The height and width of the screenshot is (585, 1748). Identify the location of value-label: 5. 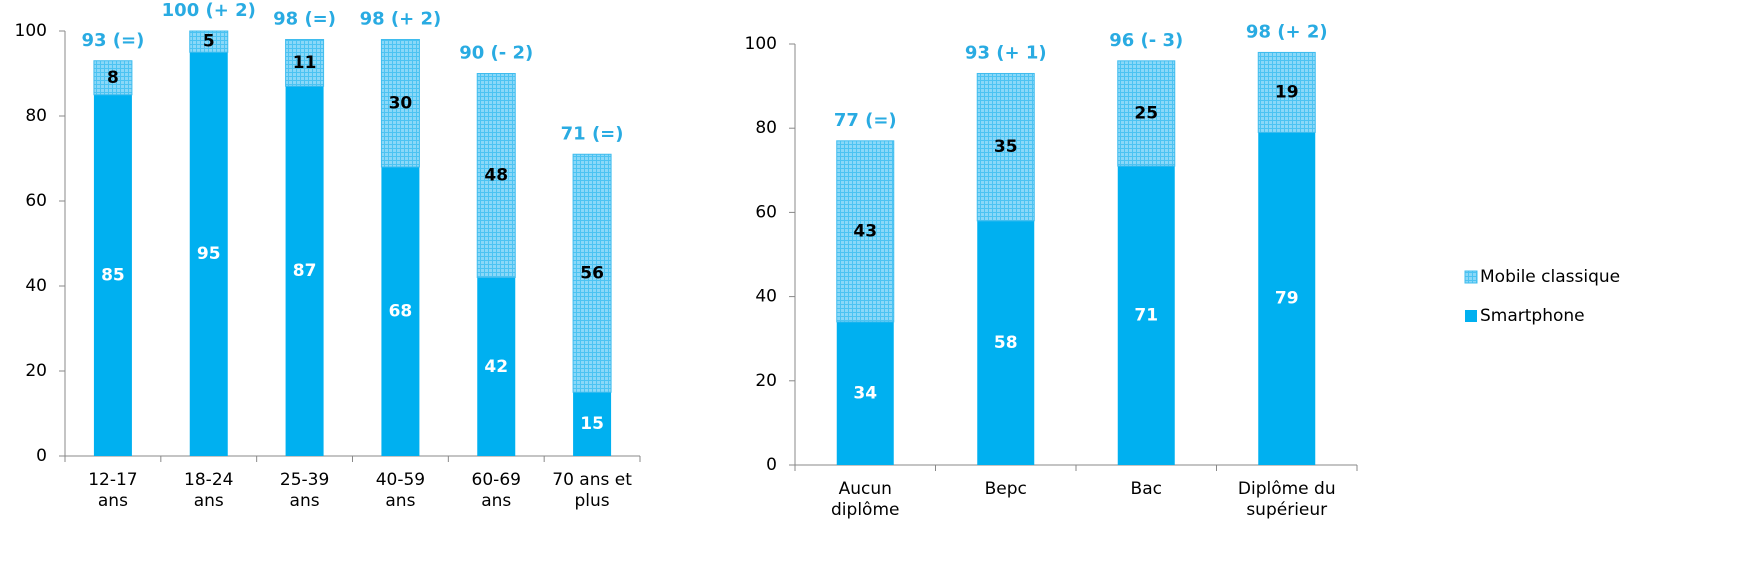
(209, 42).